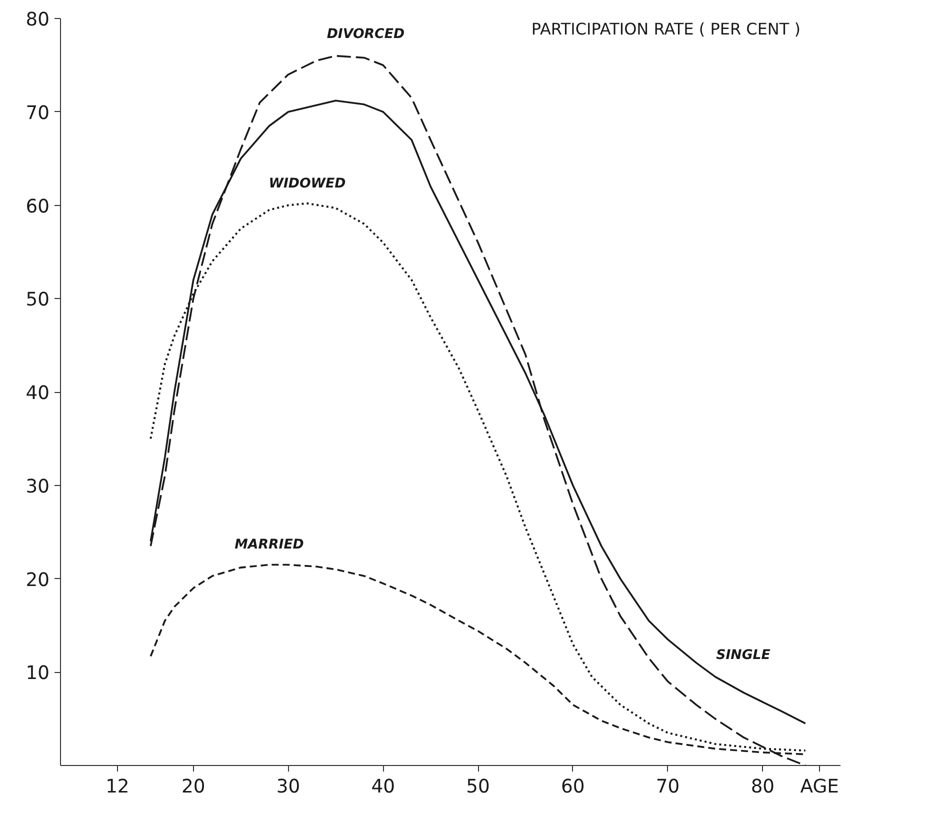 This screenshot has width=941, height=814. Describe the element at coordinates (38, 673) in the screenshot. I see `y-tick-label: 10` at that location.